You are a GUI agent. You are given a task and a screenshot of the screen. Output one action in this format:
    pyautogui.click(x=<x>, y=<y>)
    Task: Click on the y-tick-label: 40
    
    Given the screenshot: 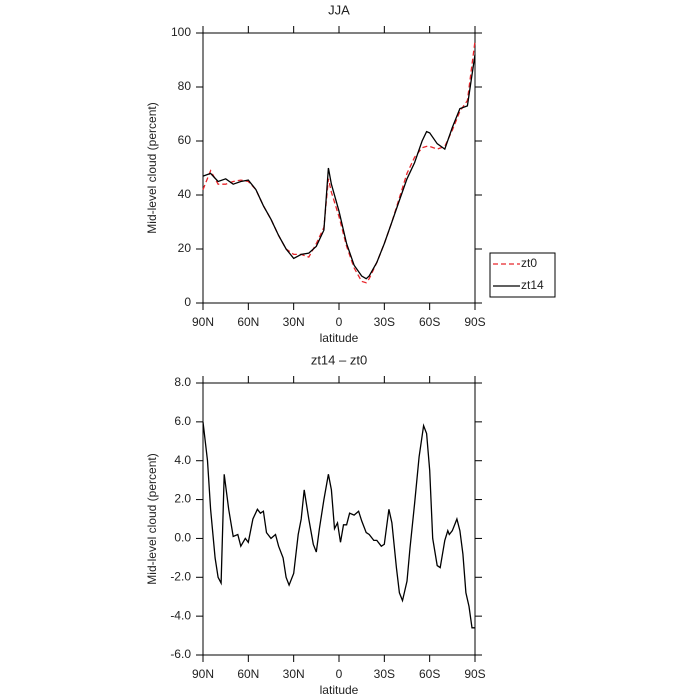 What is the action you would take?
    pyautogui.click(x=185, y=194)
    